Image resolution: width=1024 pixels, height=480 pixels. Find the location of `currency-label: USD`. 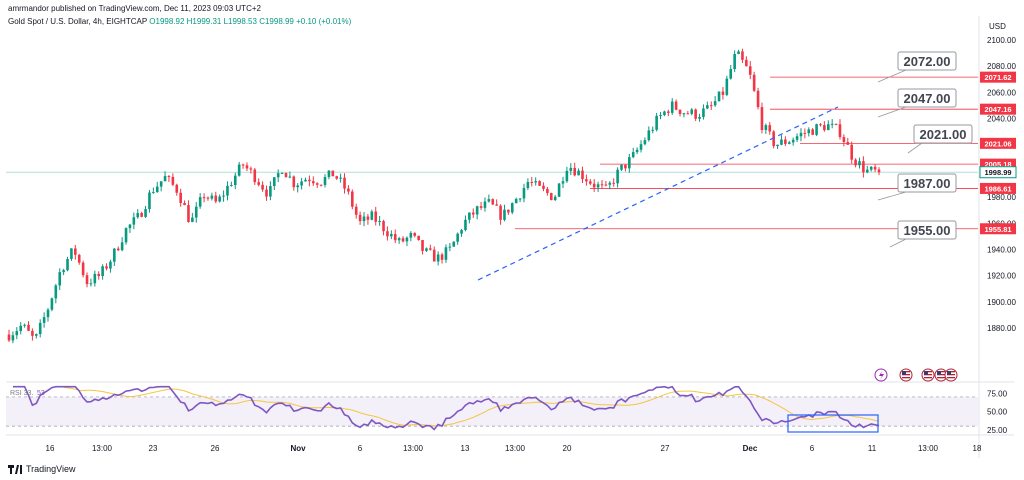

currency-label: USD is located at coordinates (997, 26).